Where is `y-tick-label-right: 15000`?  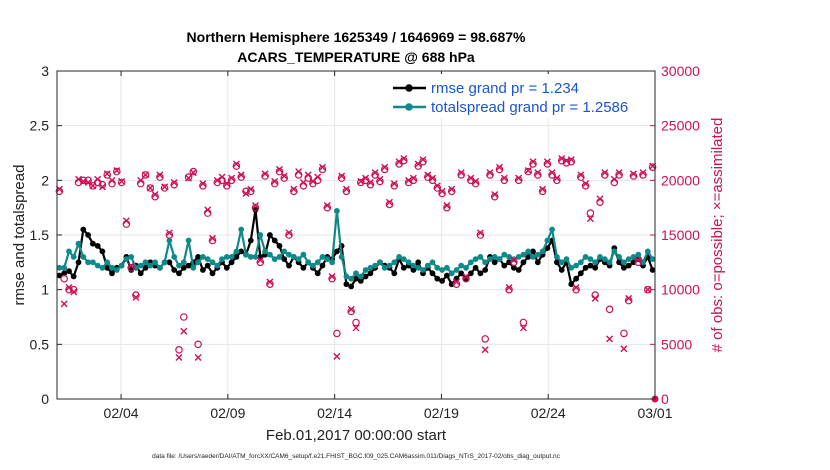
y-tick-label-right: 15000 is located at coordinates (680, 235).